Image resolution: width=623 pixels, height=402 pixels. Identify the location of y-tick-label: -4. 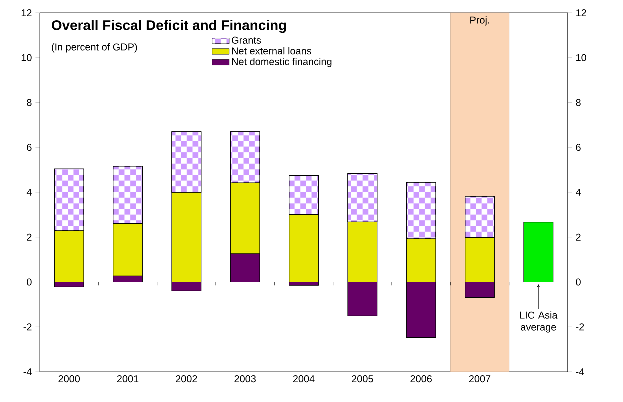
(580, 372).